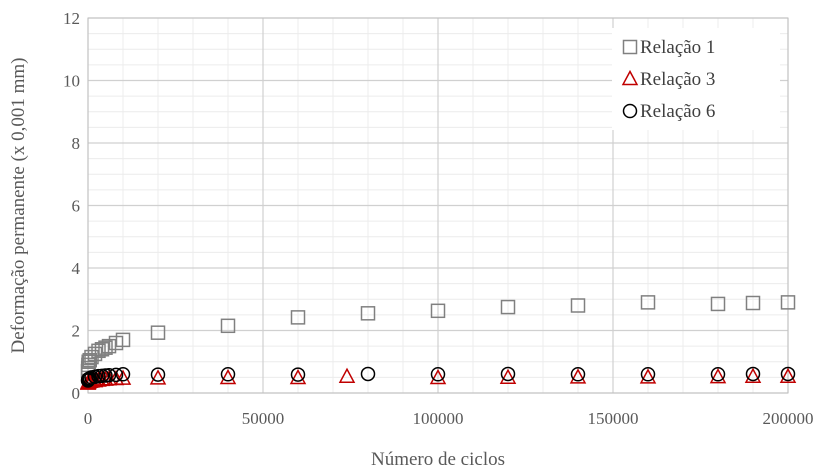 This screenshot has height=474, width=827. I want to click on legend-entry: Relação 6, so click(668, 111).